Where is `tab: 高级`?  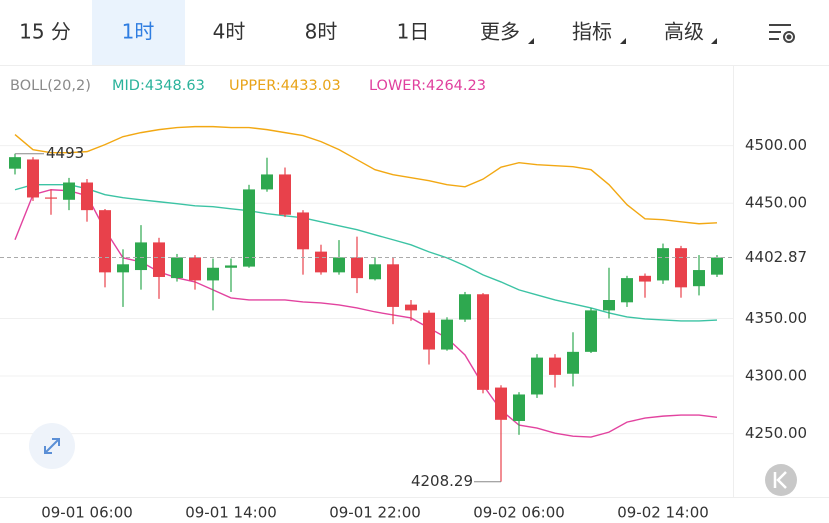 tab: 高级 is located at coordinates (684, 32).